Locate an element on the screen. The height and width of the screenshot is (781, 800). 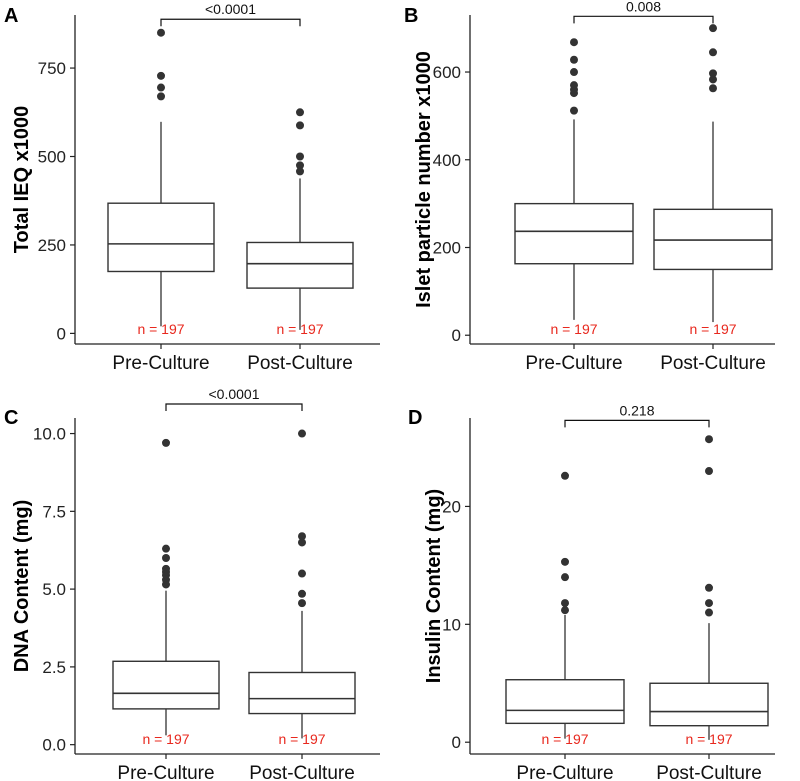
chart-3-p-value-label: 0.218 is located at coordinates (636, 410).